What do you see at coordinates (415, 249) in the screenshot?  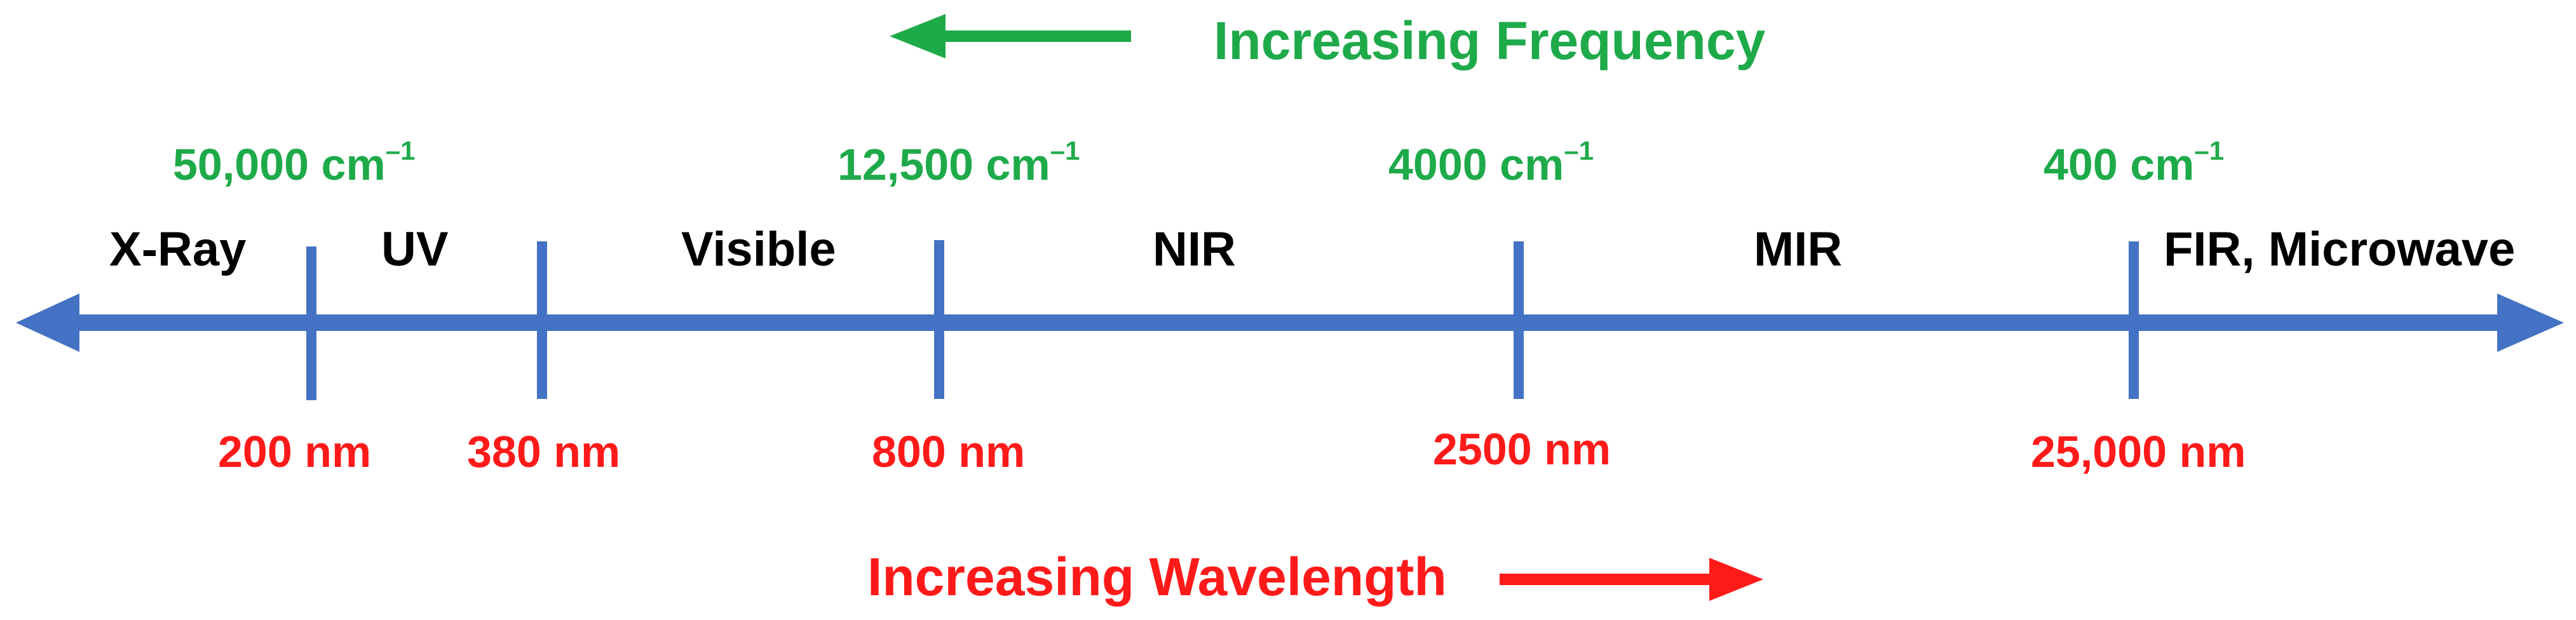 I see `region-label-uv: UV` at bounding box center [415, 249].